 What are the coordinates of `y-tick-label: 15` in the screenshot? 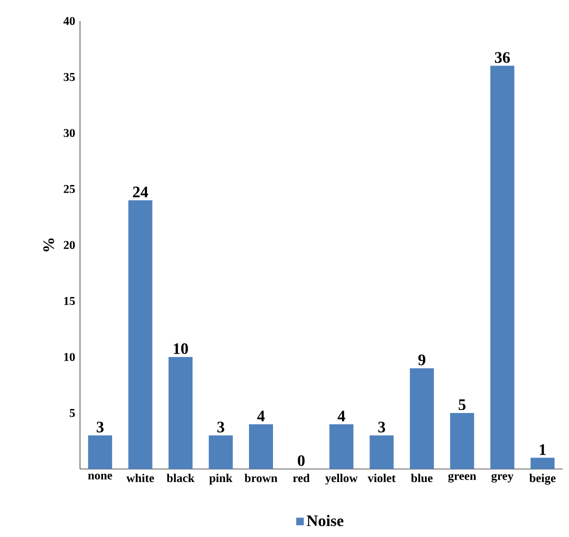 It's located at (69, 301).